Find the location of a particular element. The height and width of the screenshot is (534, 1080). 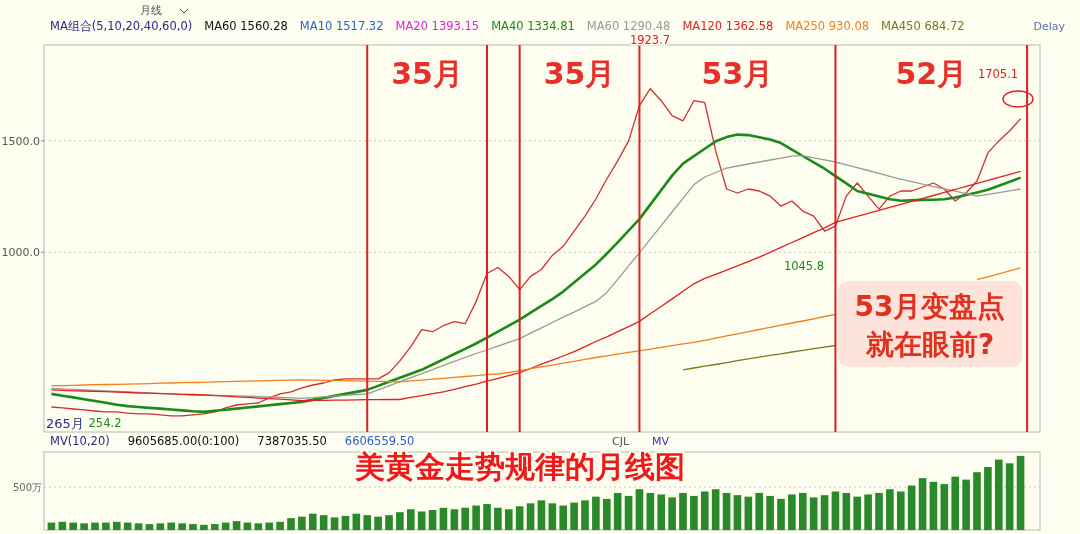

annotation: 1923.7 is located at coordinates (650, 40).